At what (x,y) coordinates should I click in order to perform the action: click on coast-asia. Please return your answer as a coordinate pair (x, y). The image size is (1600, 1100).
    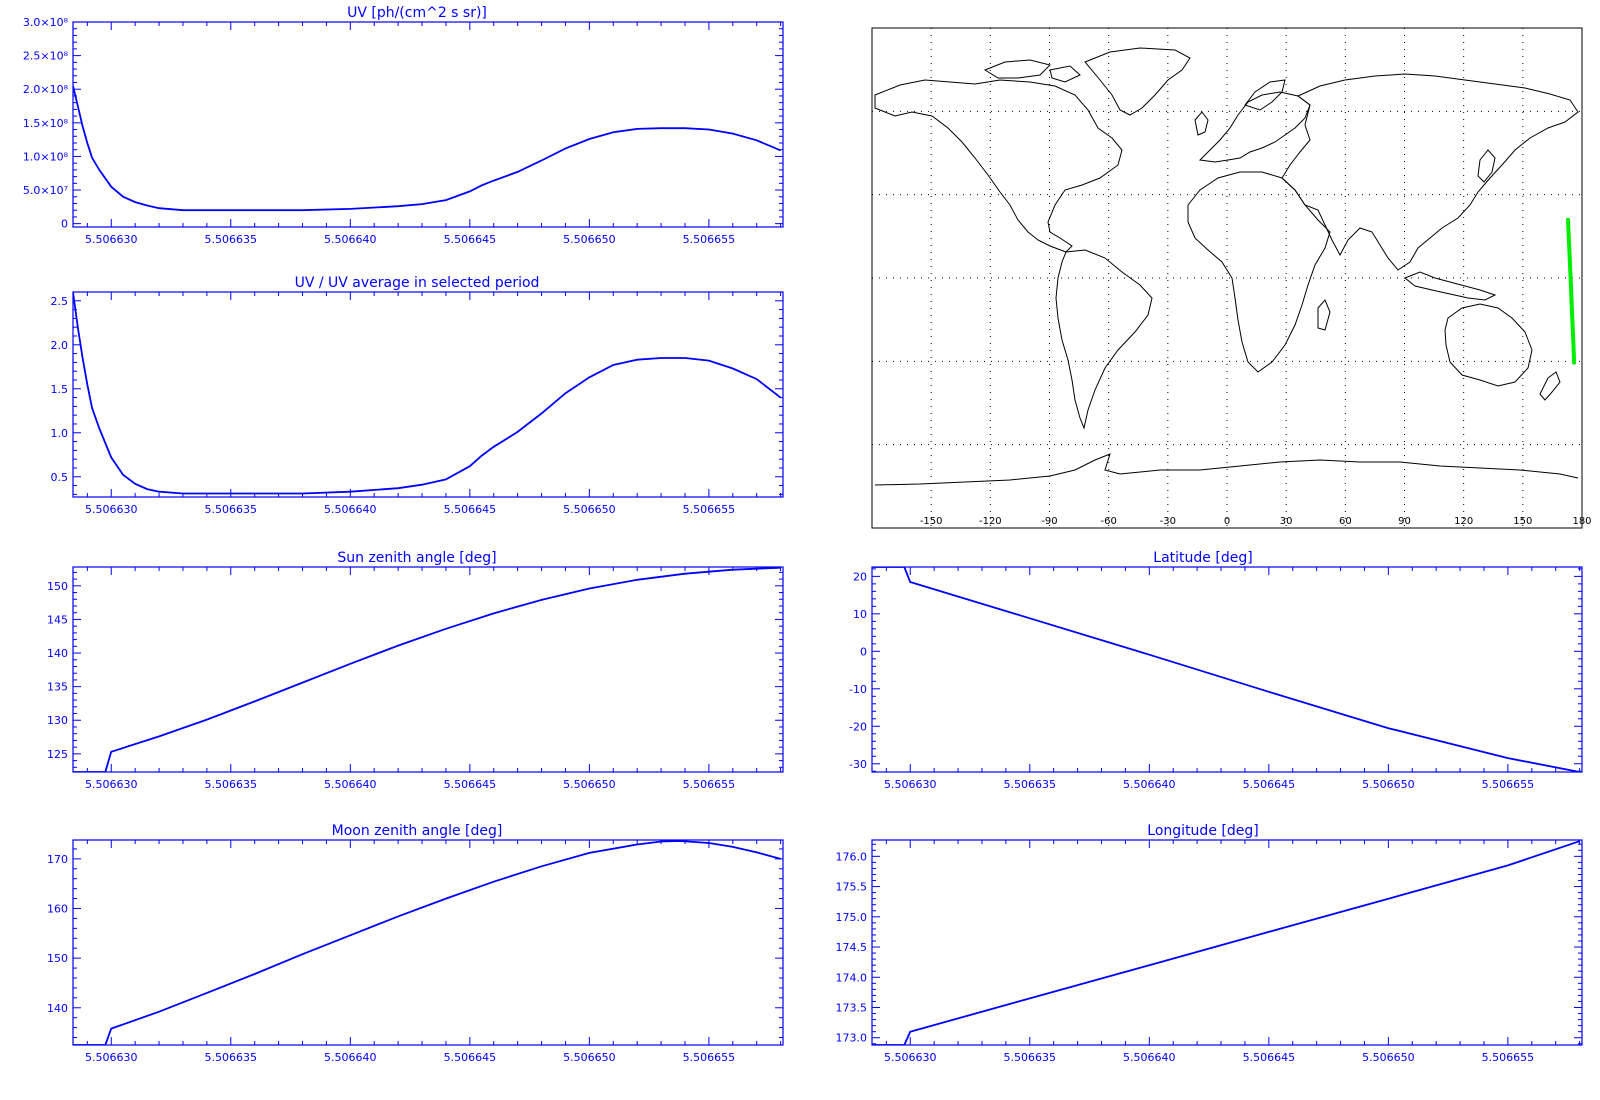
    Looking at the image, I should click on (1430, 172).